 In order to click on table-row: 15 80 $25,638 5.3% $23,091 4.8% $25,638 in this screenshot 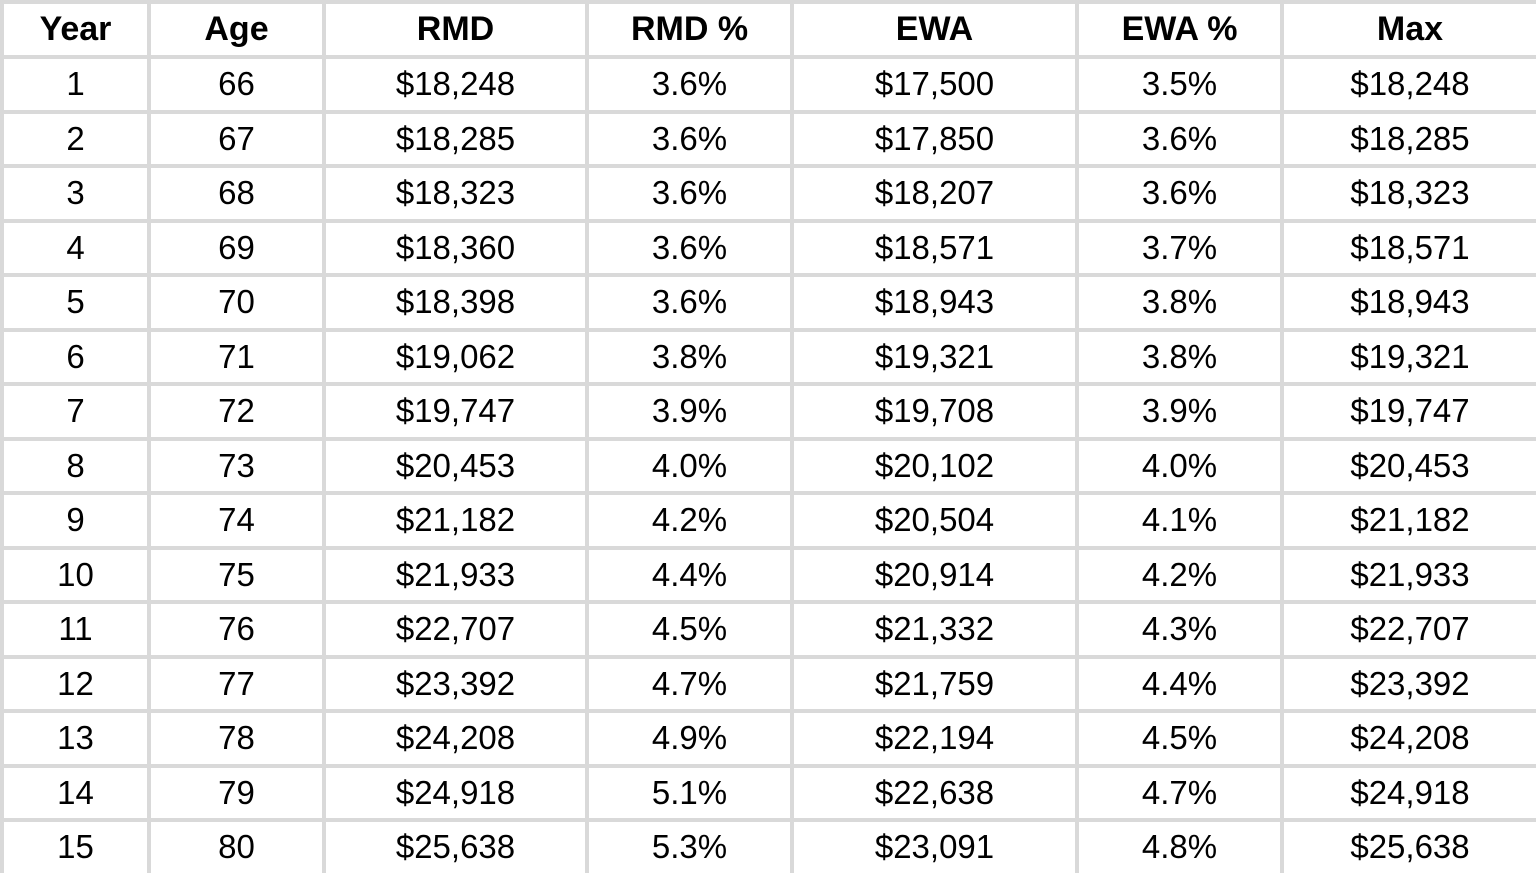, I will do `click(768, 845)`.